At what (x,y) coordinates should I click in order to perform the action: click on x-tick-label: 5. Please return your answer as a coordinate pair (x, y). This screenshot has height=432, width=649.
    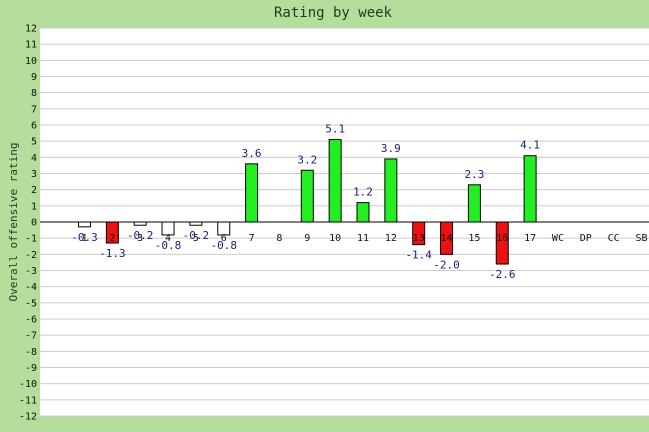
    Looking at the image, I should click on (196, 238).